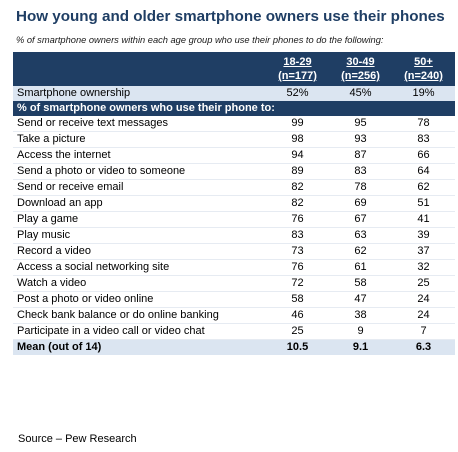 This screenshot has height=452, width=458. Describe the element at coordinates (360, 315) in the screenshot. I see `cell-value: 38` at that location.